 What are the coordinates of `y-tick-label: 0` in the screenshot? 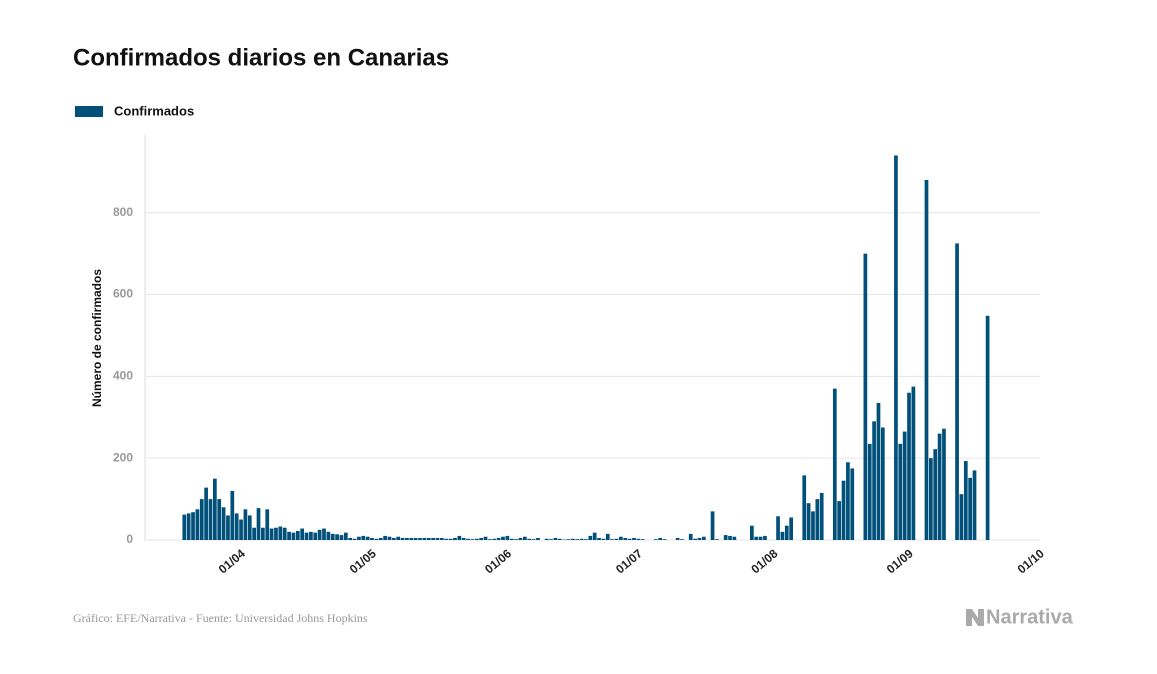 It's located at (129, 539).